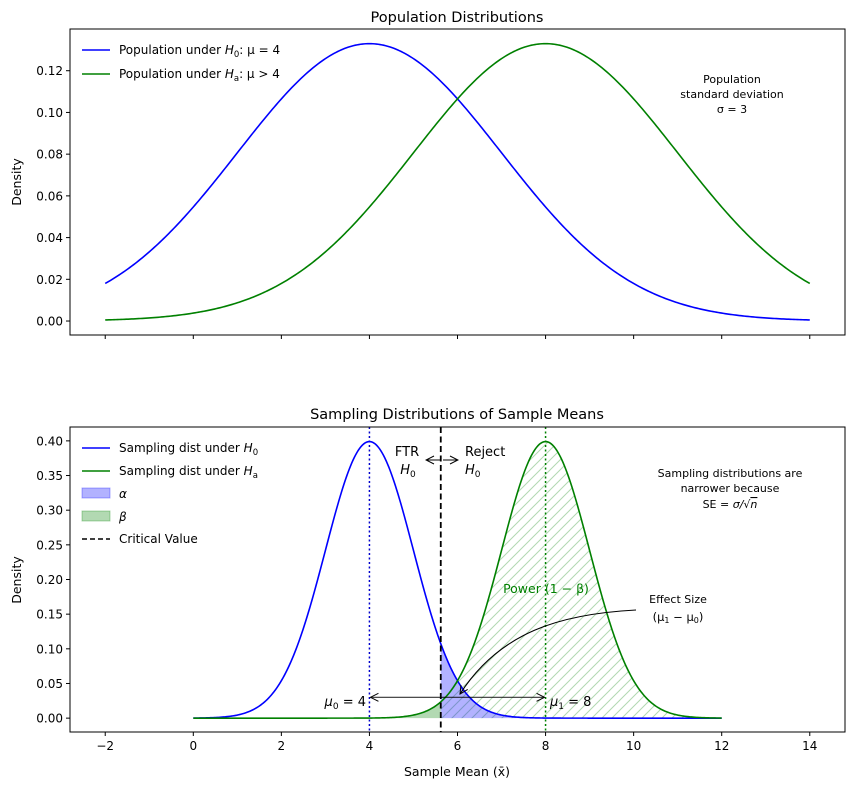  Describe the element at coordinates (732, 109) in the screenshot. I see `annotation-line: σ = 3` at that location.